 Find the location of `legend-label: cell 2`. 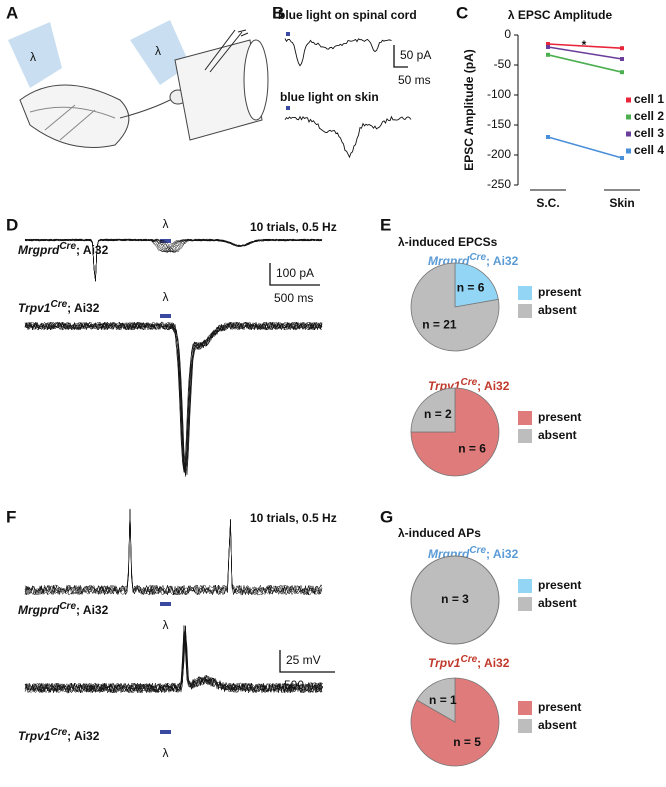

legend-label: cell 2 is located at coordinates (649, 116).